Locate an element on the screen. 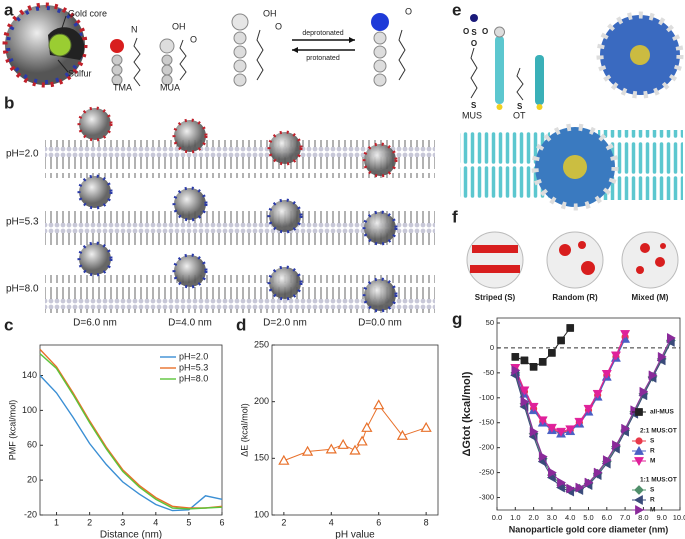 This screenshot has width=685, height=539. panel-label: c is located at coordinates (8, 324).